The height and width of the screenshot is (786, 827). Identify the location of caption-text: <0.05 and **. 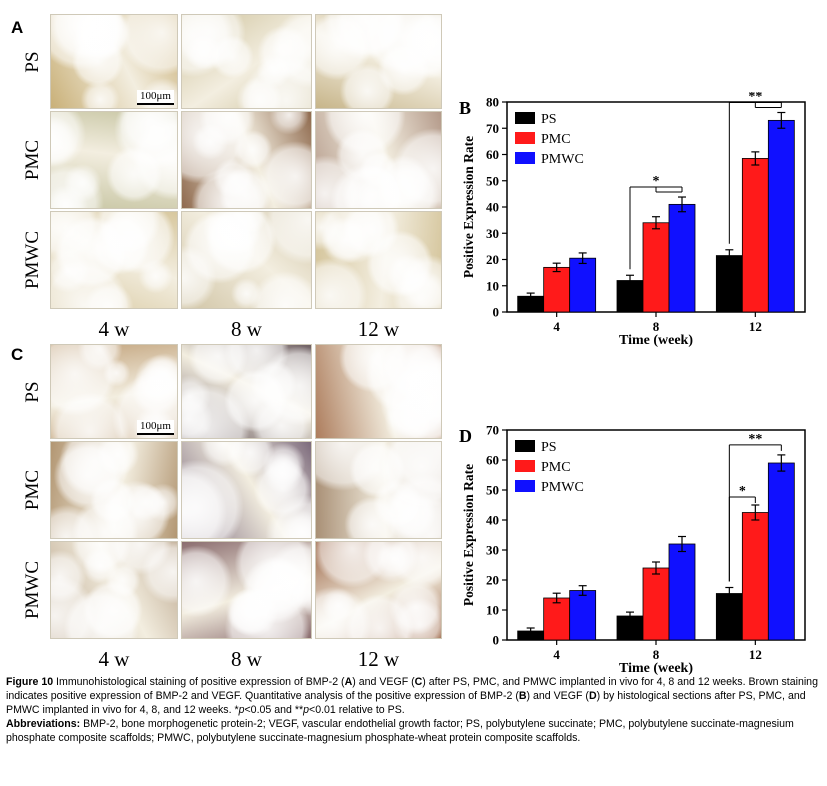
(274, 710).